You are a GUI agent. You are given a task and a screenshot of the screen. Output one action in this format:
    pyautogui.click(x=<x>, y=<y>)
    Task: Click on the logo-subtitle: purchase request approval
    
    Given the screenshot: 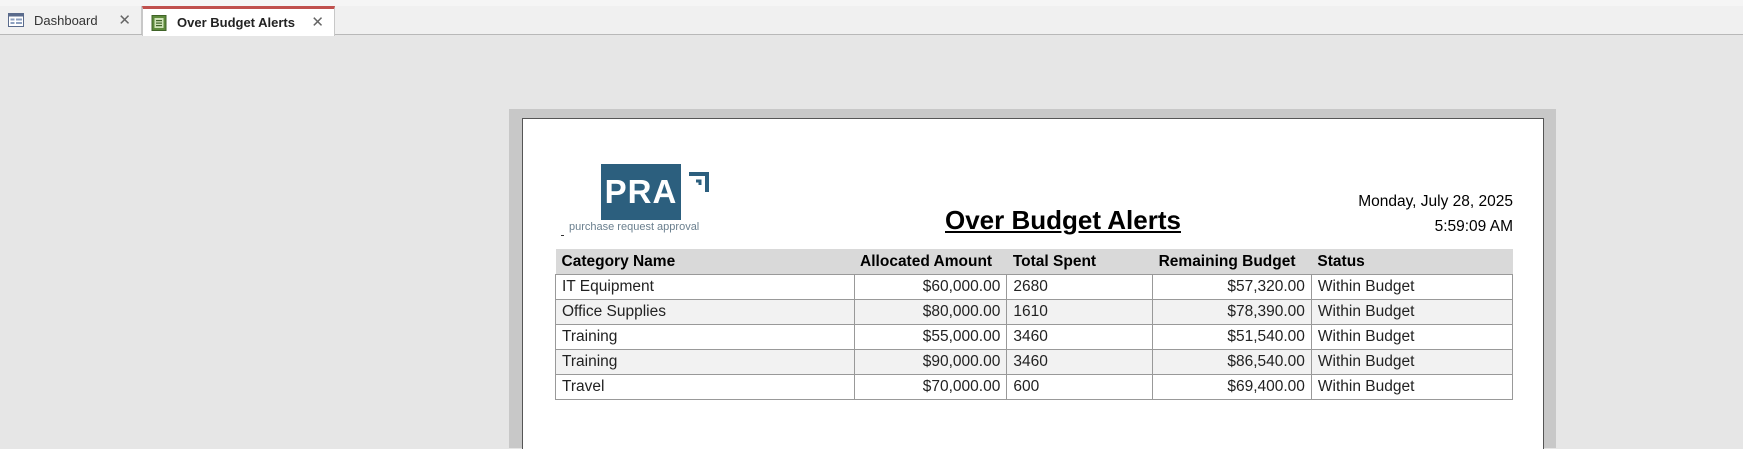 What is the action you would take?
    pyautogui.click(x=634, y=227)
    